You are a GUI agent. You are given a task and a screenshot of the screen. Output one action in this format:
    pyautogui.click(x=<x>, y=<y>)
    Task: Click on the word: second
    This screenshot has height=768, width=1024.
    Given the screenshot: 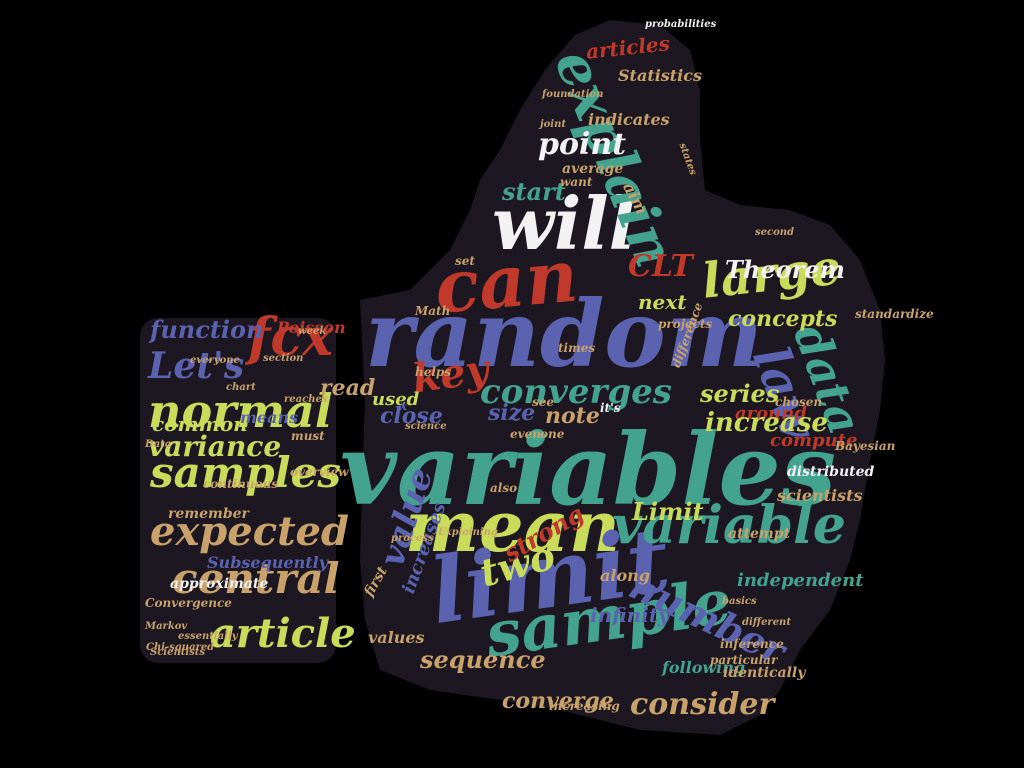 What is the action you would take?
    pyautogui.click(x=774, y=233)
    